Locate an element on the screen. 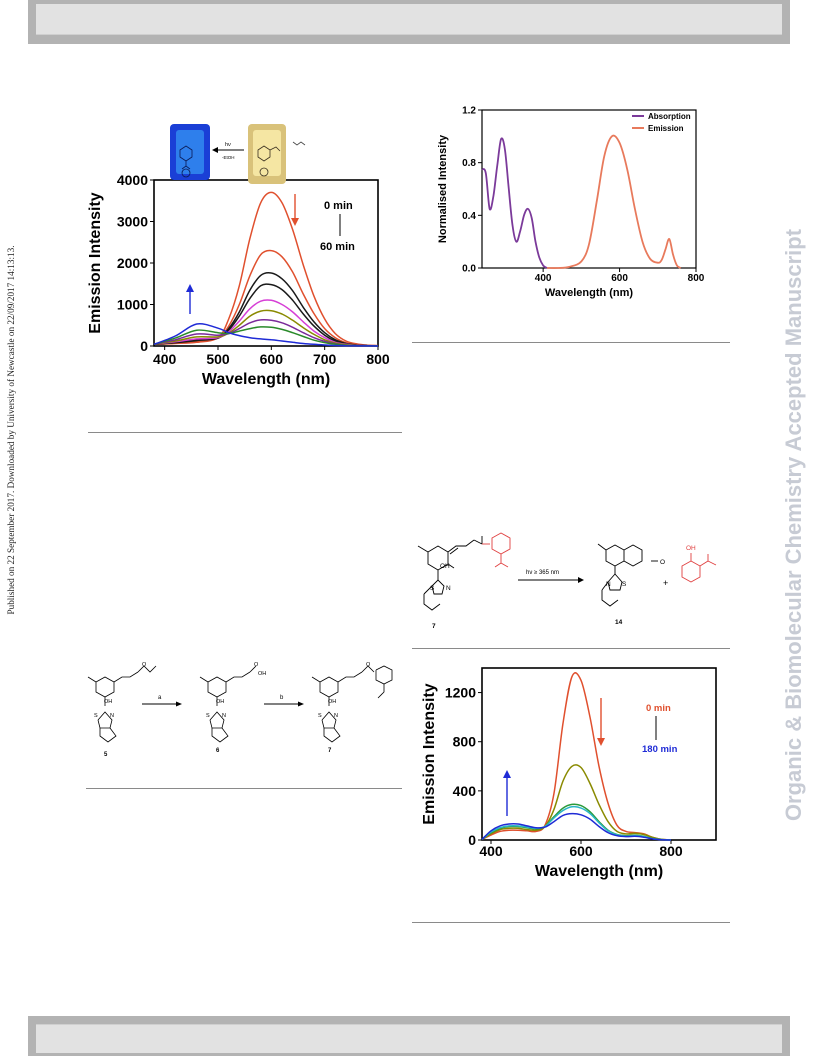 The height and width of the screenshot is (1056, 816). scheme-photolysis-rule is located at coordinates (571, 648).